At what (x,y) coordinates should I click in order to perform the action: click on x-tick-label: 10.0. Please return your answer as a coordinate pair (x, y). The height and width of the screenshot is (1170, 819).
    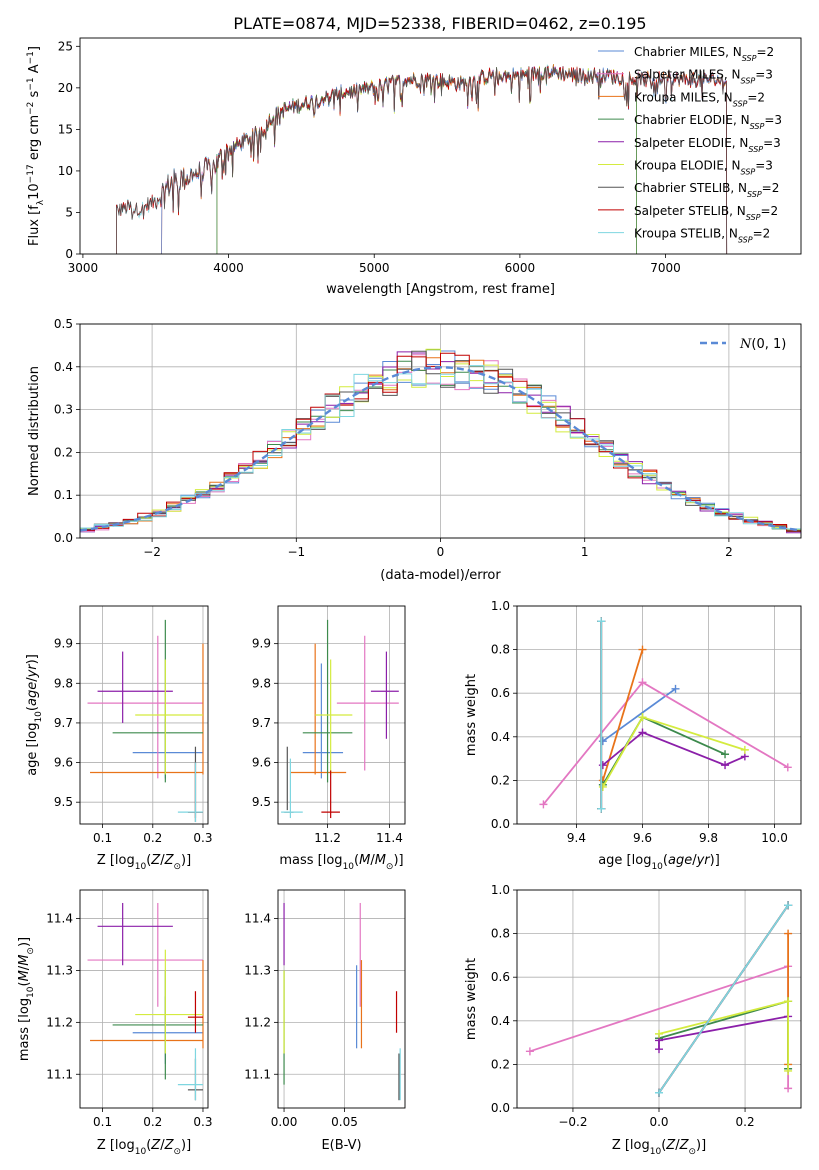
    Looking at the image, I should click on (774, 838).